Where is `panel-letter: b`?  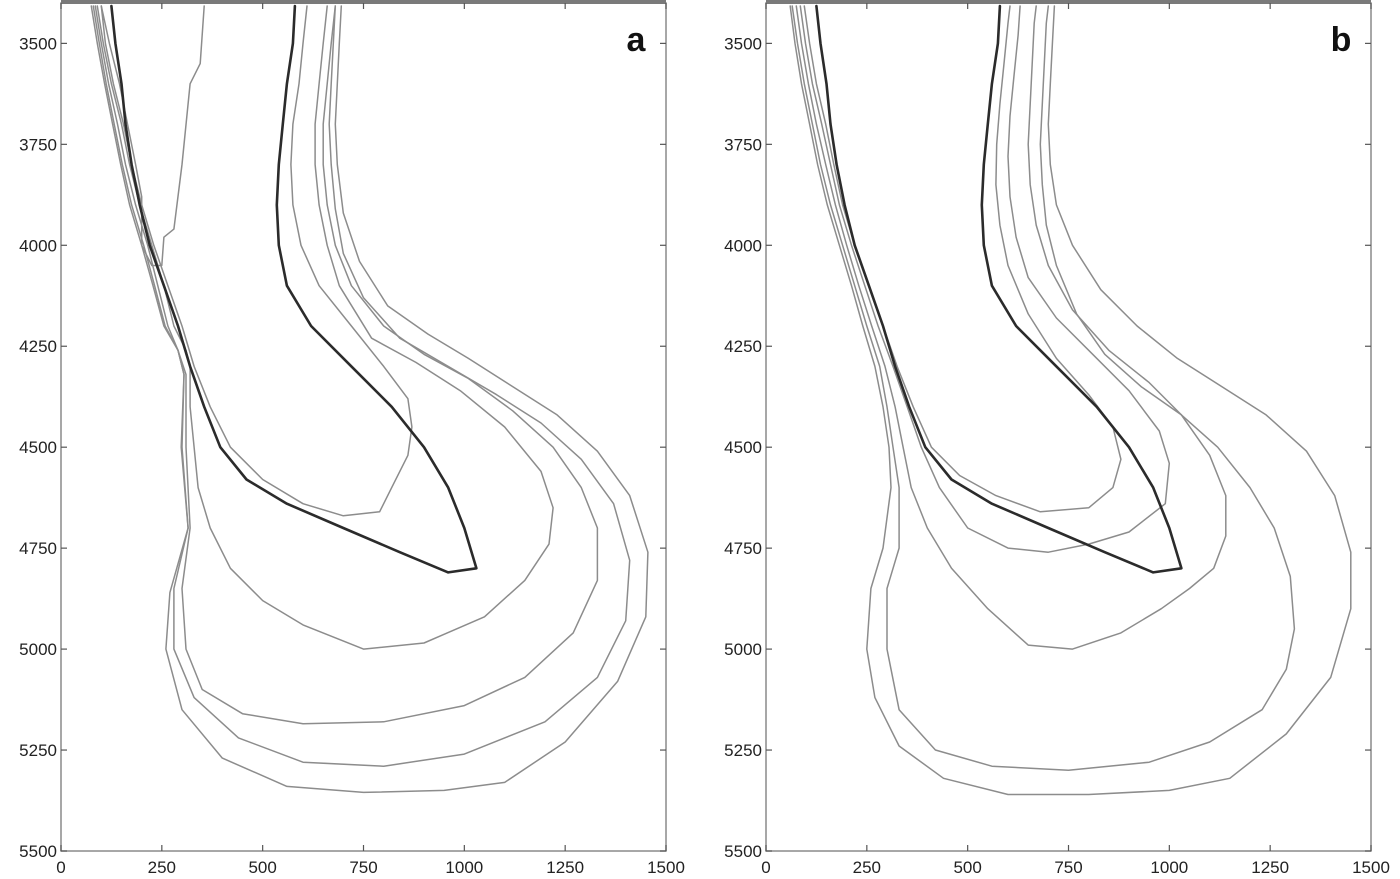
panel-letter: b is located at coordinates (1341, 40).